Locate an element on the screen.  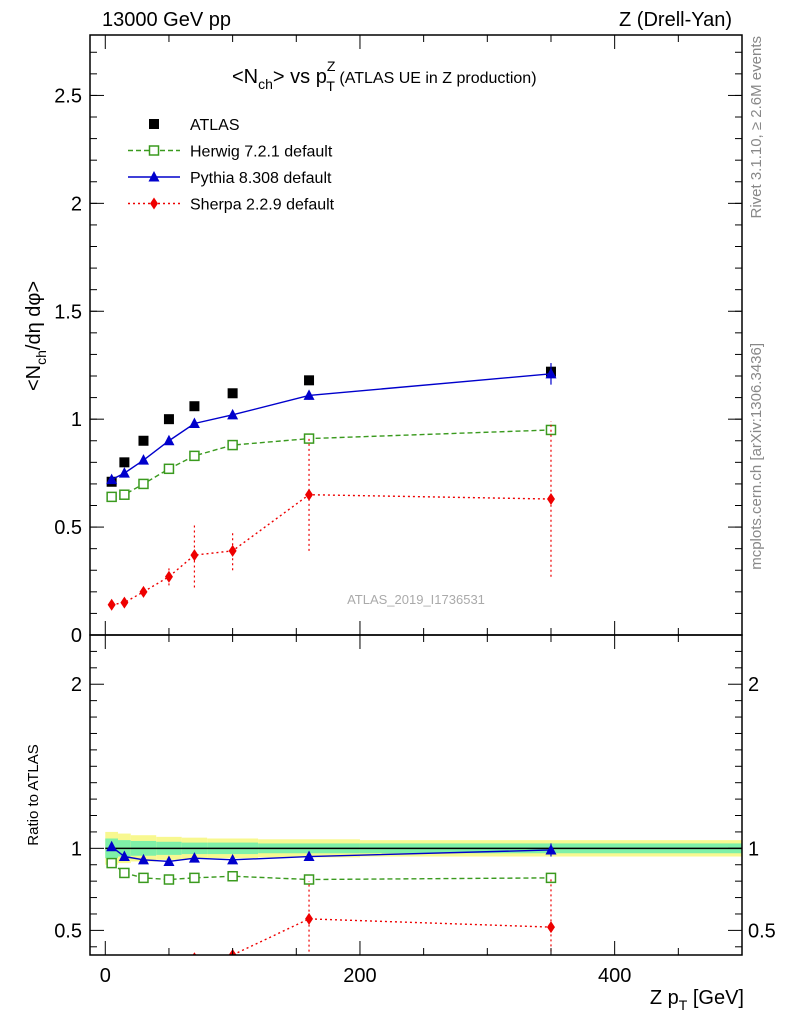
mcplots-label: mcplots.cern.ch [arXiv:1306.3436] is located at coordinates (756, 456).